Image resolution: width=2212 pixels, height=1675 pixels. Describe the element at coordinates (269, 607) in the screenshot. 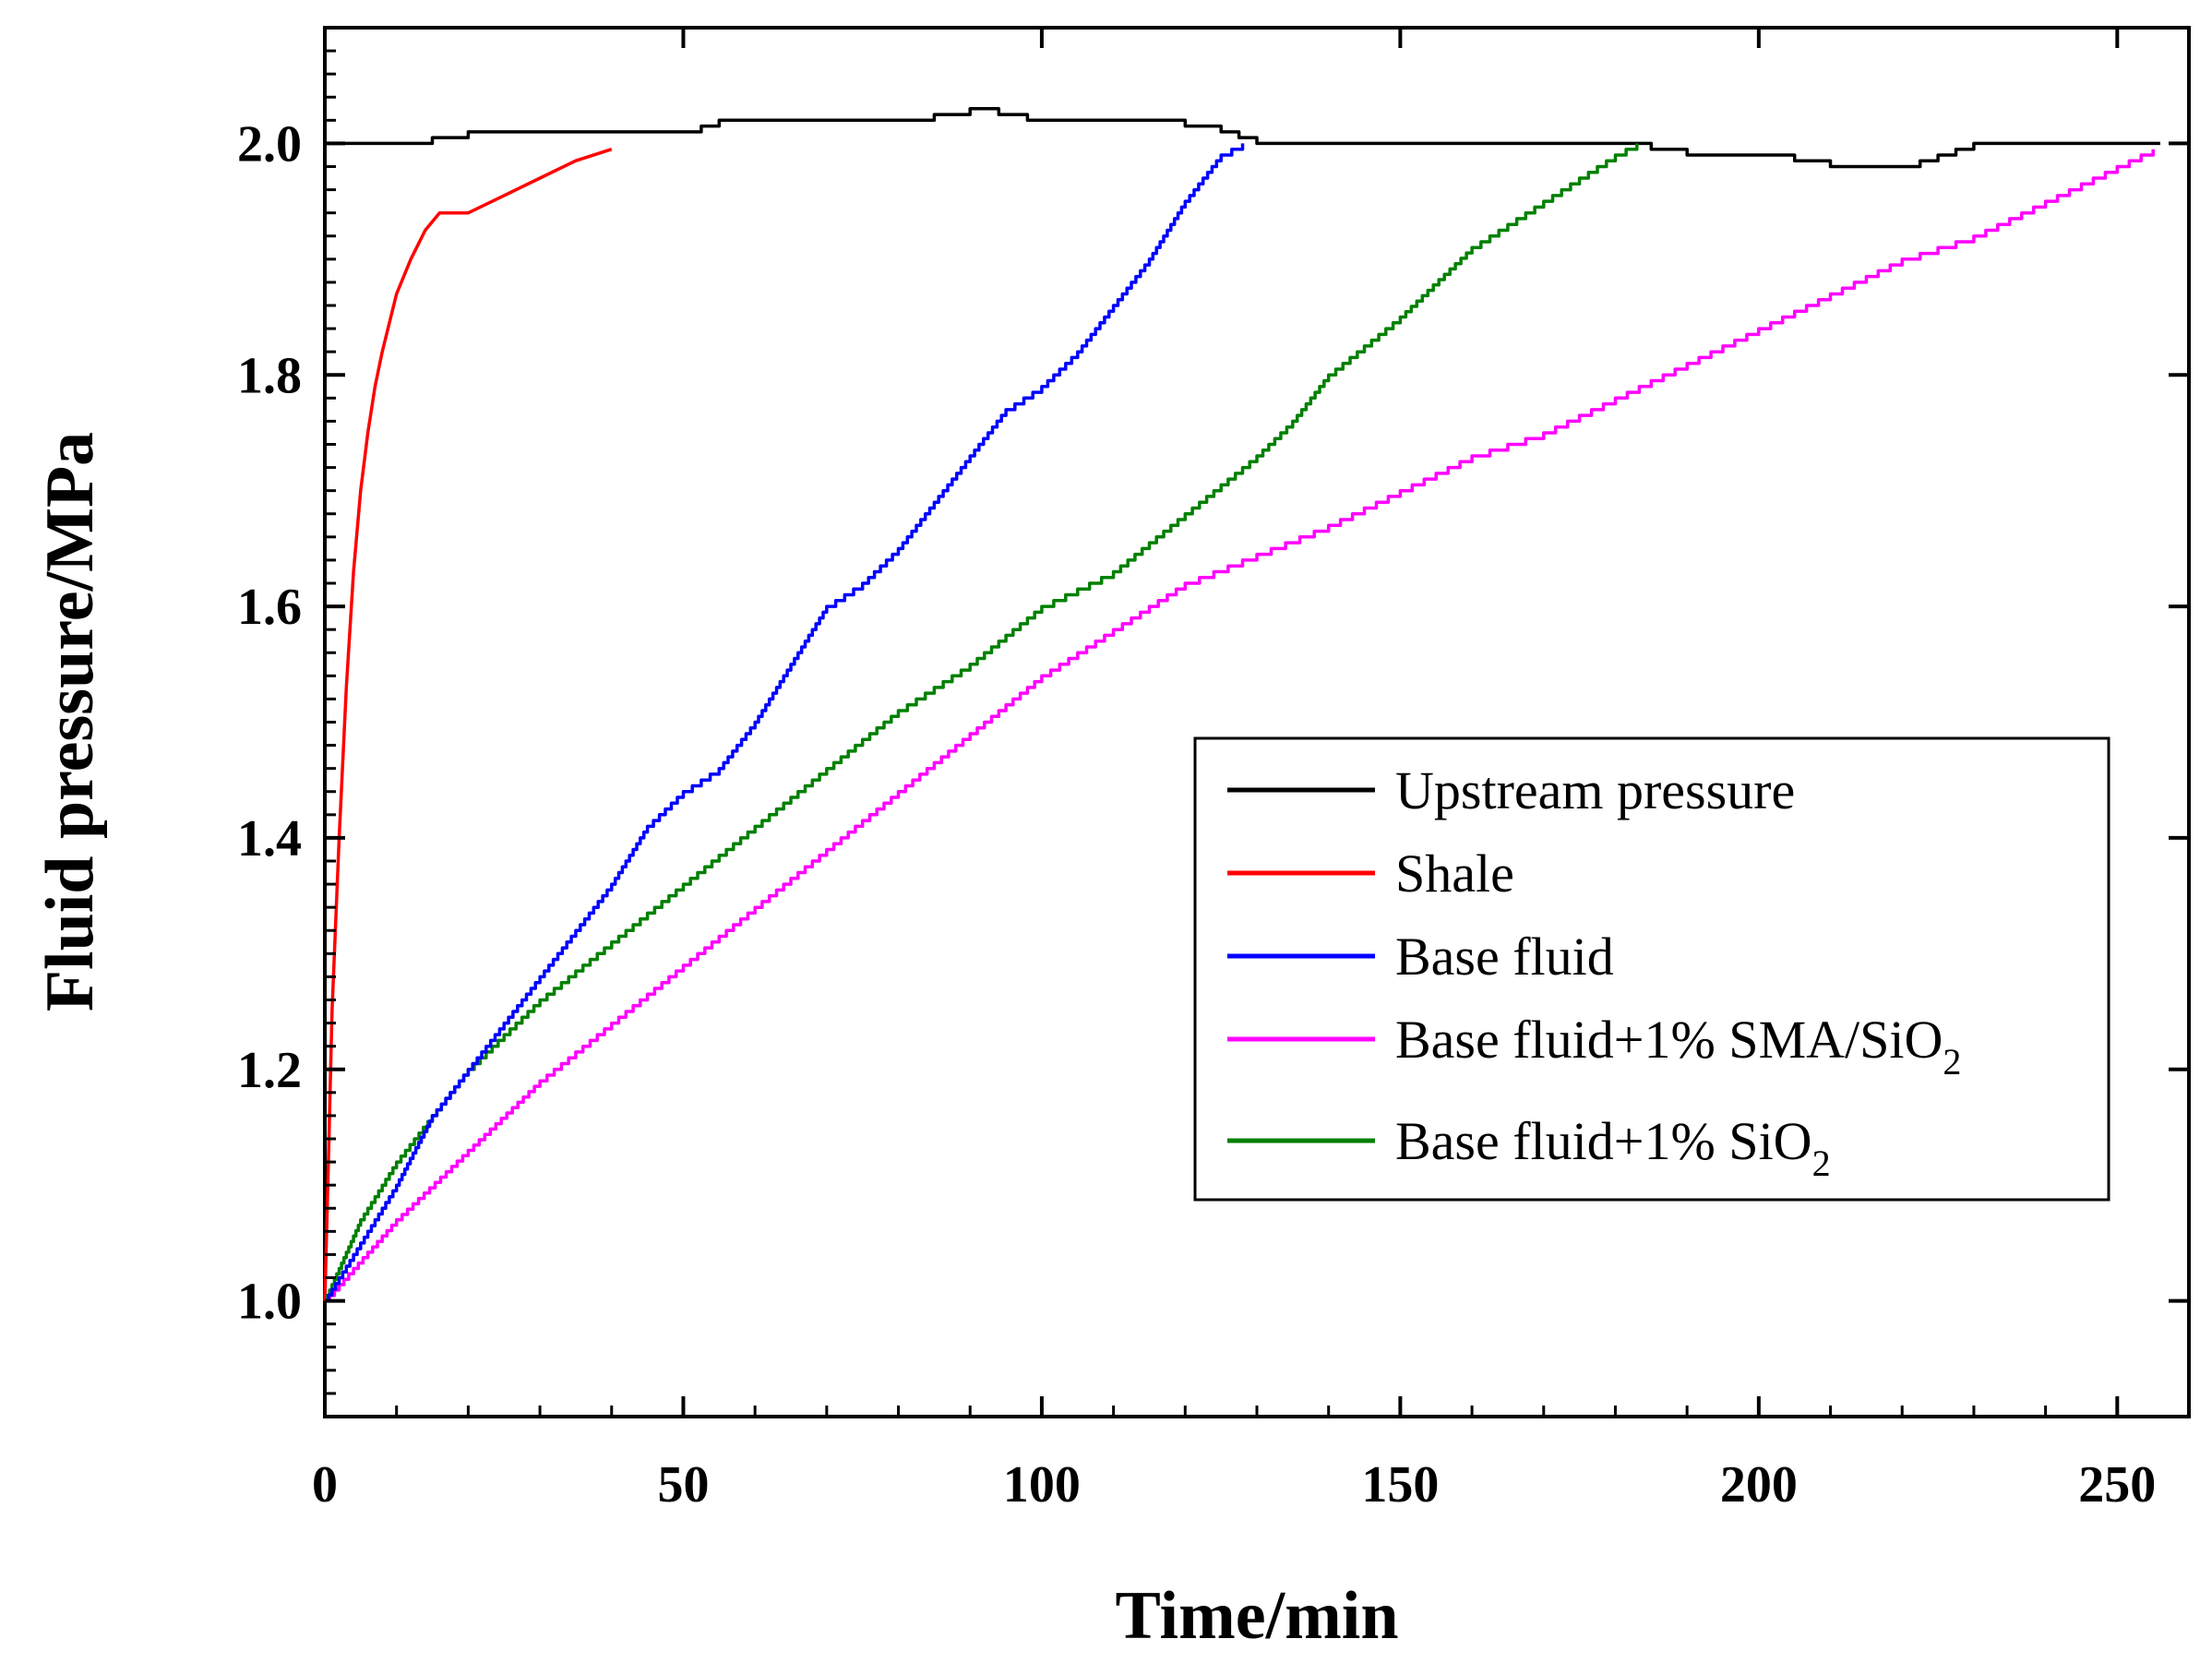

I see `y-tick-label: 1.6` at that location.